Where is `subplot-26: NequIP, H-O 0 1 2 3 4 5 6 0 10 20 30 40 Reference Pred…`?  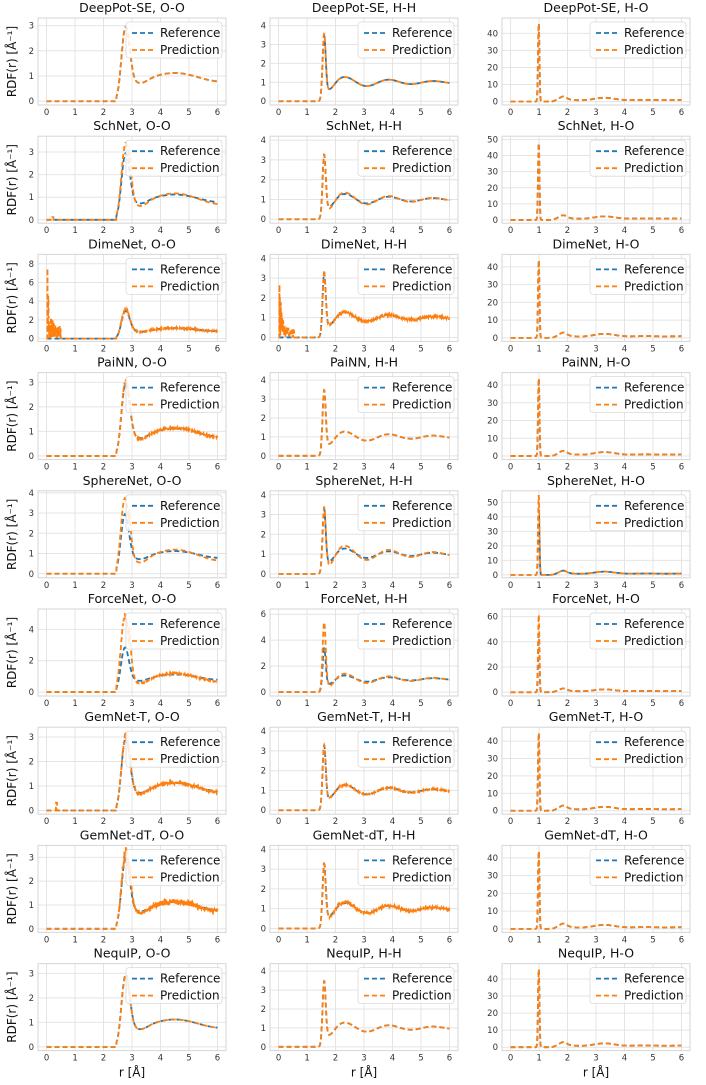 subplot-26: NequIP, H-O 0 1 2 3 4 5 6 0 10 20 30 40 Reference Pred… is located at coordinates (589, 1013).